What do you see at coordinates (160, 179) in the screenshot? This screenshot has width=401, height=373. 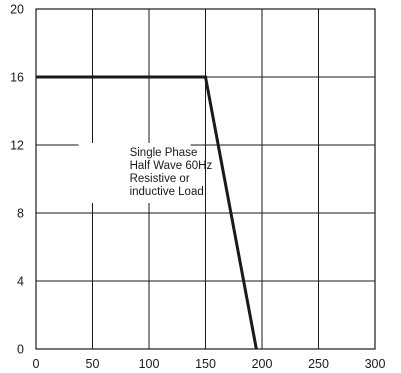 I see `annotation-line: Resistive or` at bounding box center [160, 179].